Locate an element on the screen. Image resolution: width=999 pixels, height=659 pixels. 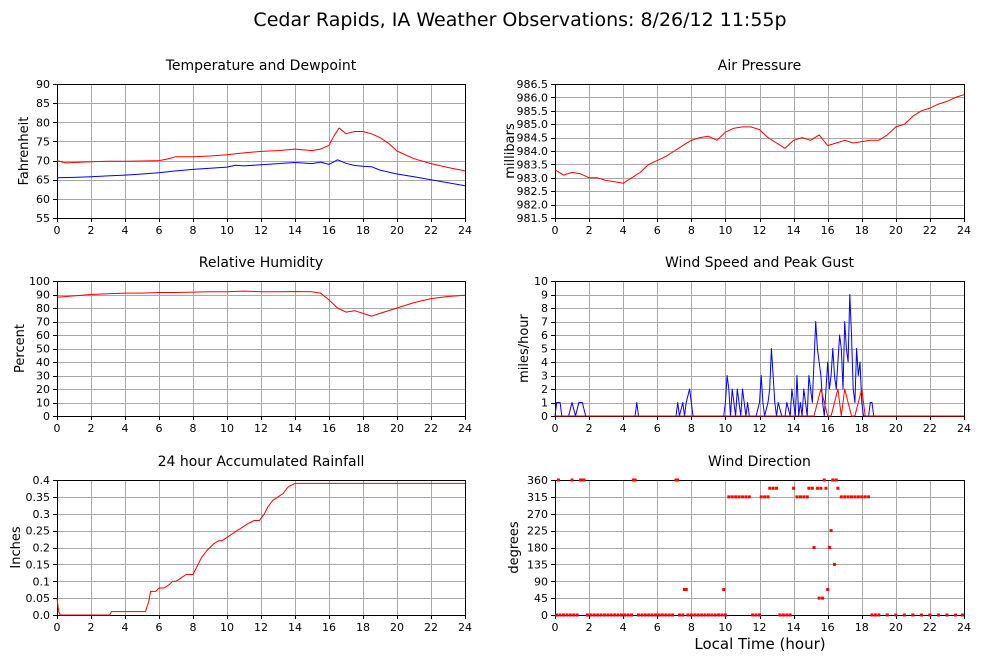
humidity-y-tick-label: 100 is located at coordinates (39, 281).